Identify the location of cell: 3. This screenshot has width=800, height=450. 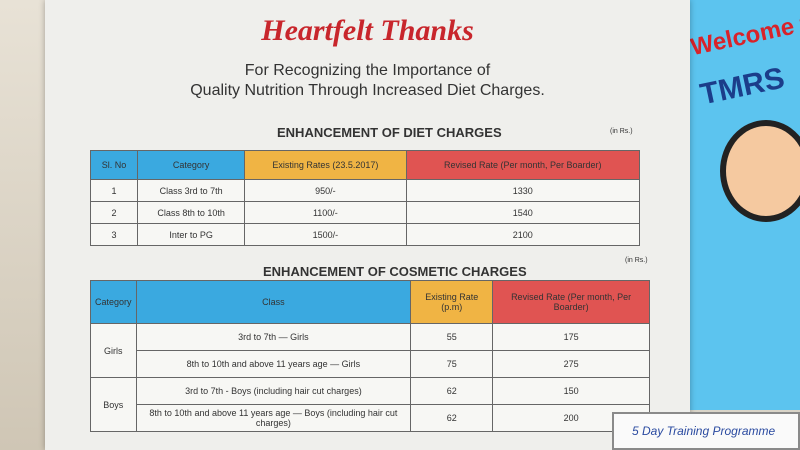
(114, 234).